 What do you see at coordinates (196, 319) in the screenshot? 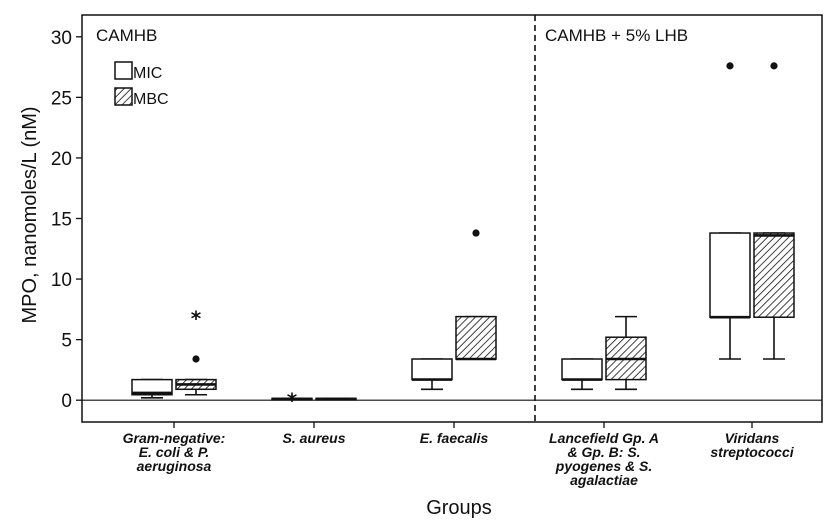
I see `mbc-outlier-star: *` at bounding box center [196, 319].